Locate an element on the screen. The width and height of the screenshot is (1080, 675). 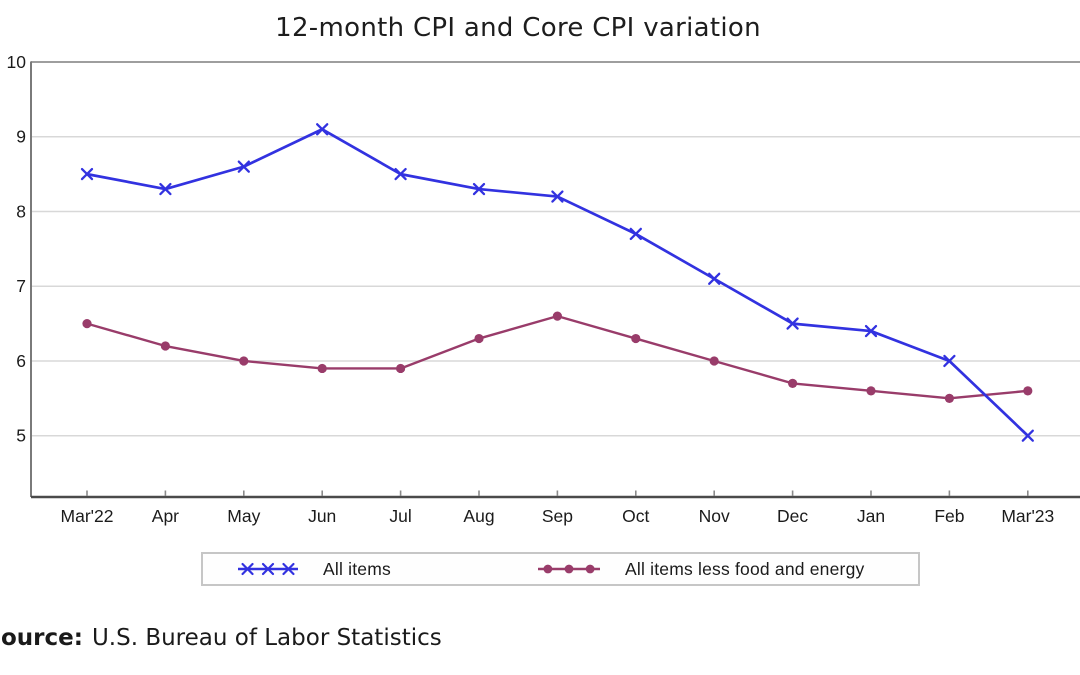
legend-label-core: All items less food and energy is located at coordinates (745, 568).